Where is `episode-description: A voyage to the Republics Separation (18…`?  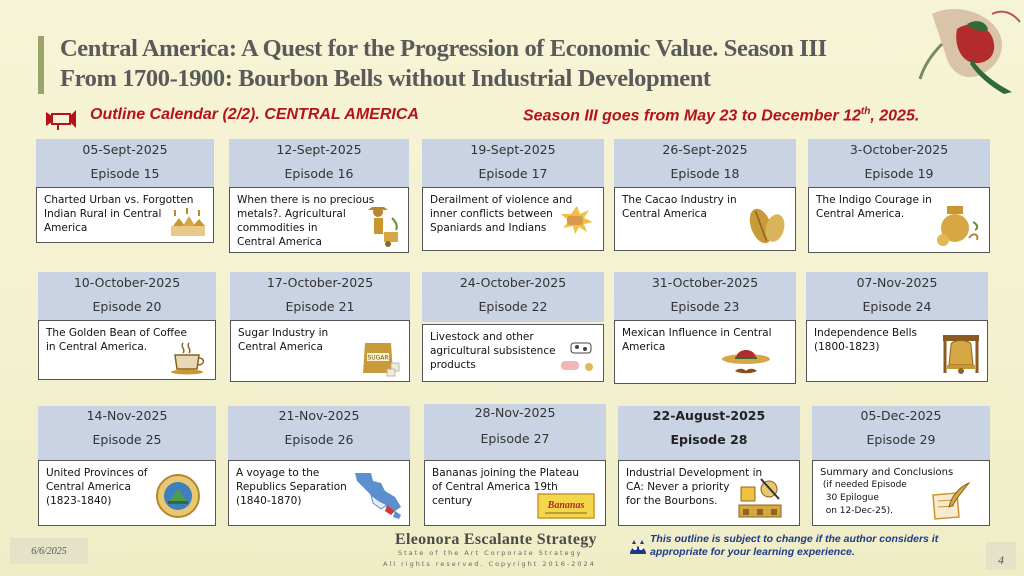
episode-description: A voyage to the Republics Separation (18… is located at coordinates (291, 487).